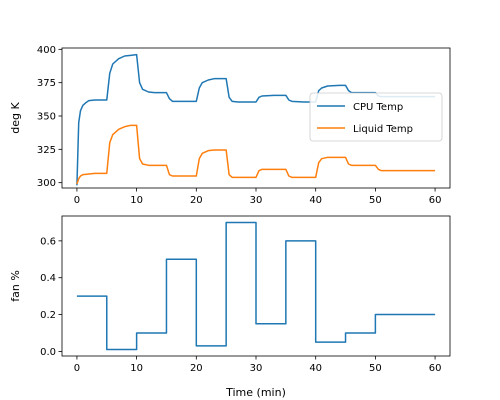  I want to click on fan-y-tick-label: 0.2, so click(48, 315).